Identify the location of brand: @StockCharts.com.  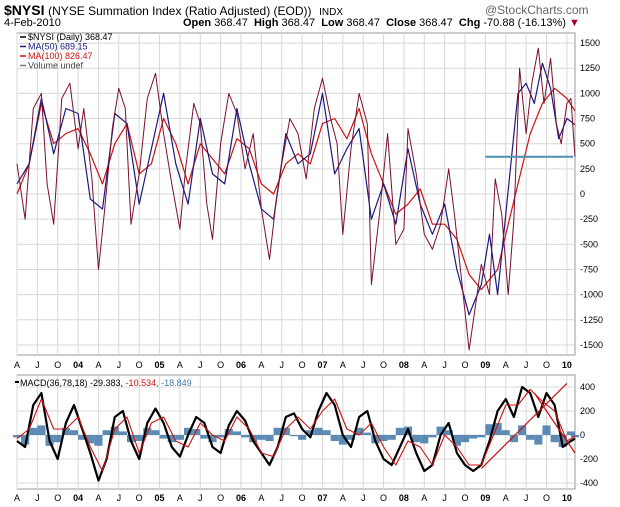
(537, 10).